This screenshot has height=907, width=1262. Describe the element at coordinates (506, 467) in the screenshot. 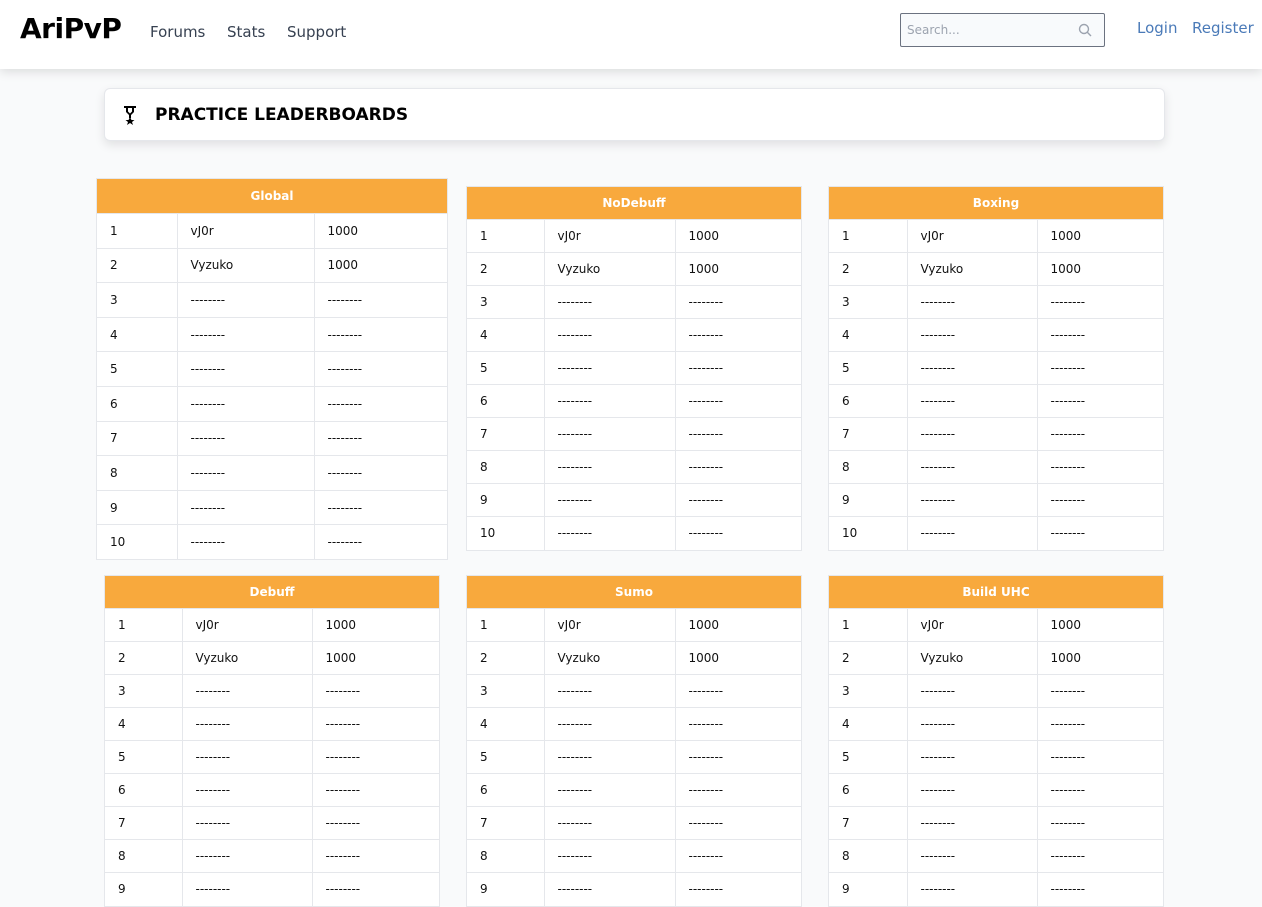

I see `cell-rank: 8` at that location.